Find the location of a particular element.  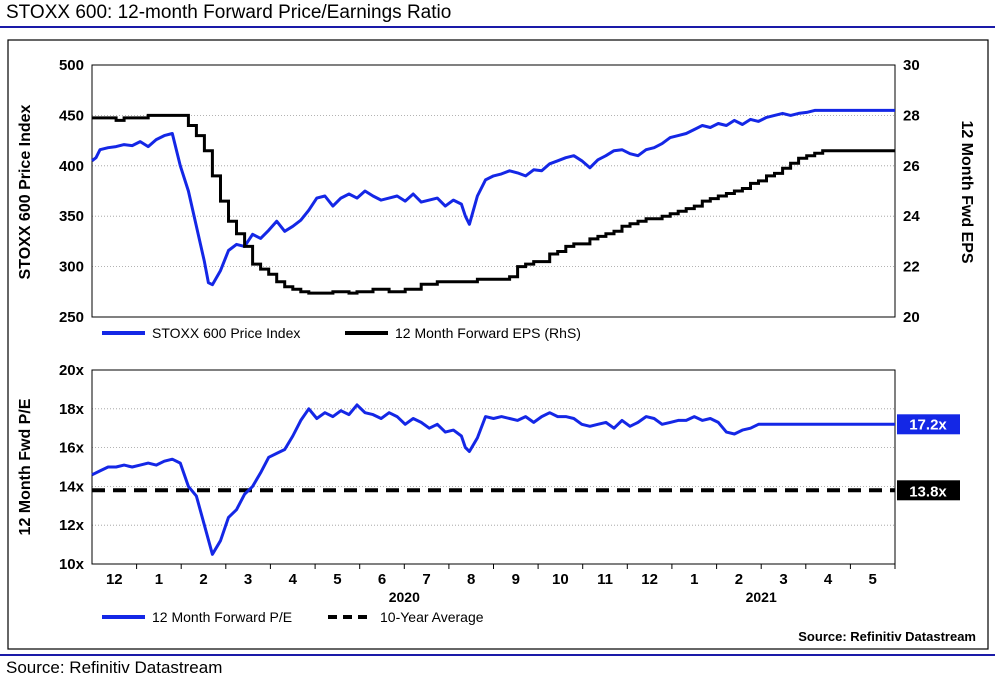

x-year-label: 2020 is located at coordinates (404, 597).